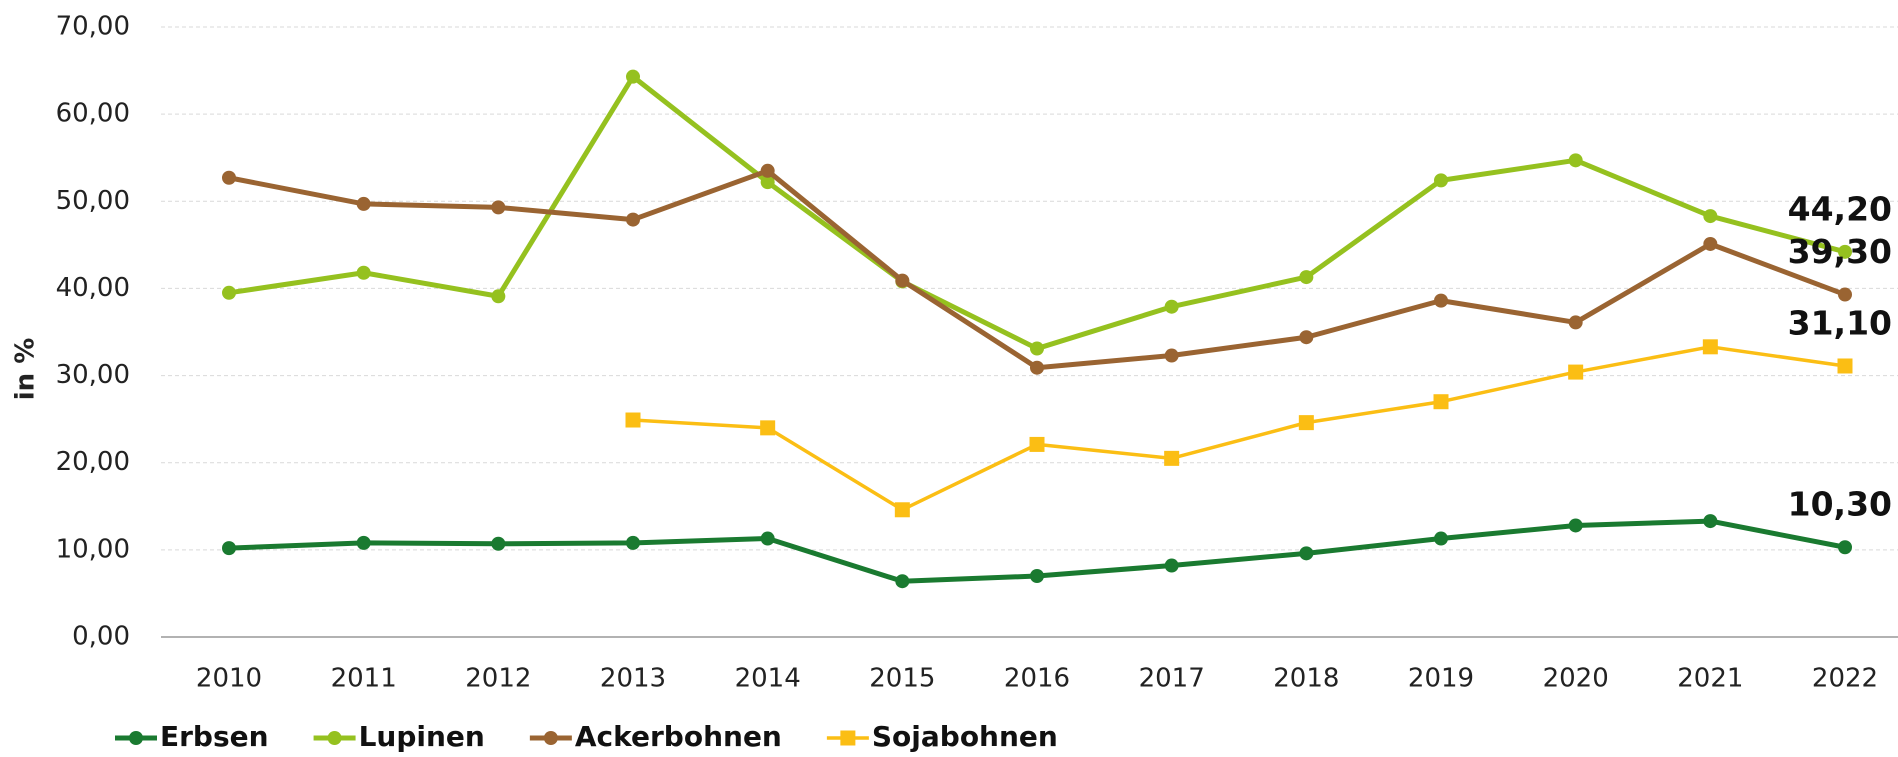 This screenshot has width=1898, height=757. I want to click on y-axis-title: in %, so click(26, 369).